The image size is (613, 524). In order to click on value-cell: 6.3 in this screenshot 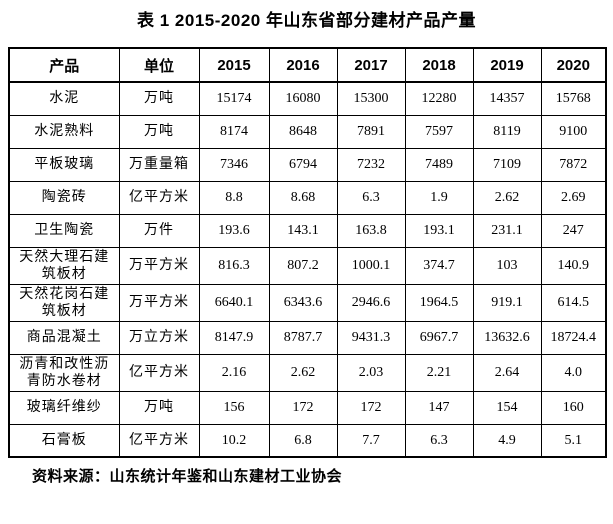, I will do `click(371, 197)`.